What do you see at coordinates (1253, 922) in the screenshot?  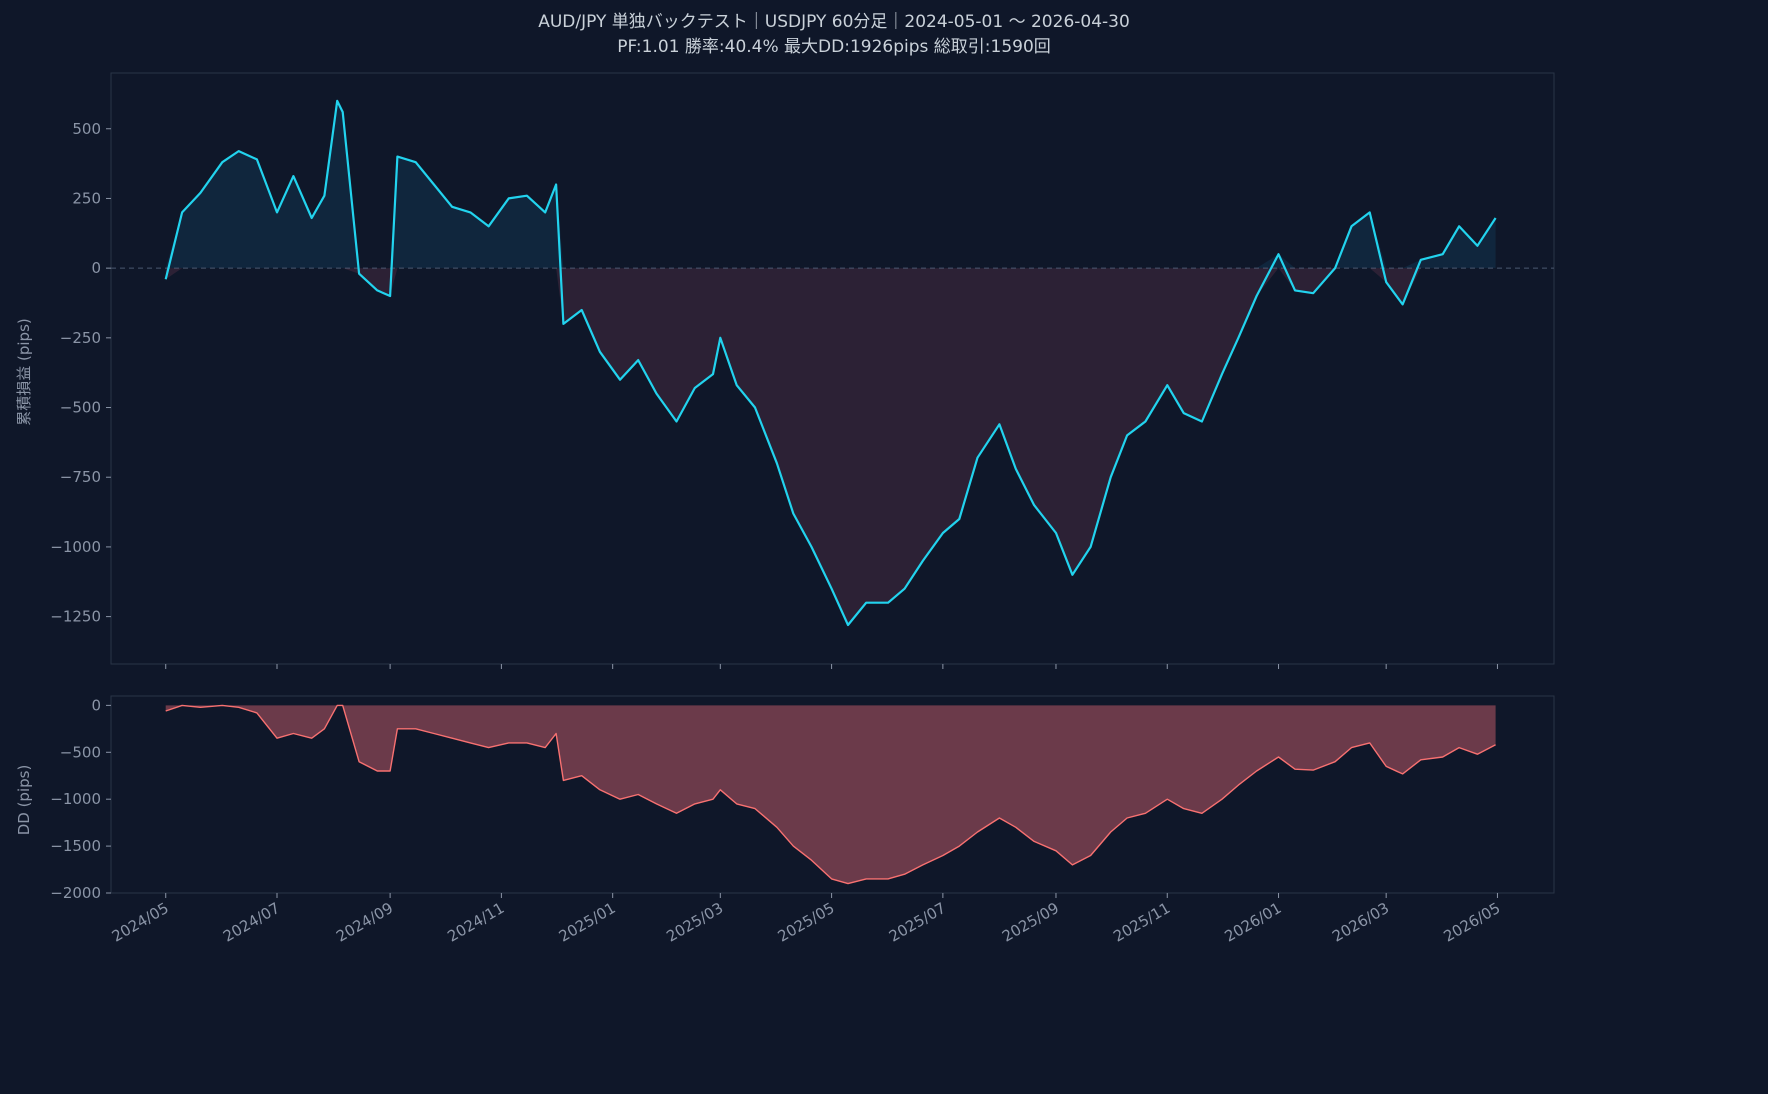 I see `drawdown-xtick-label: 2026/01` at bounding box center [1253, 922].